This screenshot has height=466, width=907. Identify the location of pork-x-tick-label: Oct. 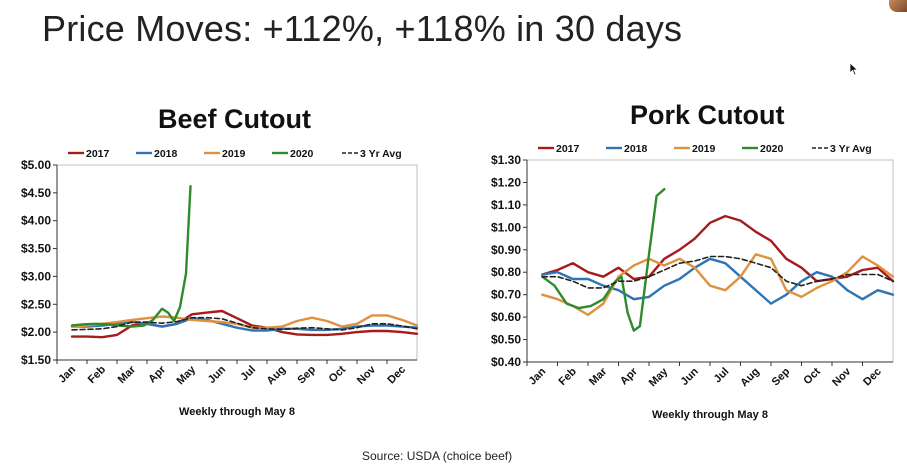
(812, 376).